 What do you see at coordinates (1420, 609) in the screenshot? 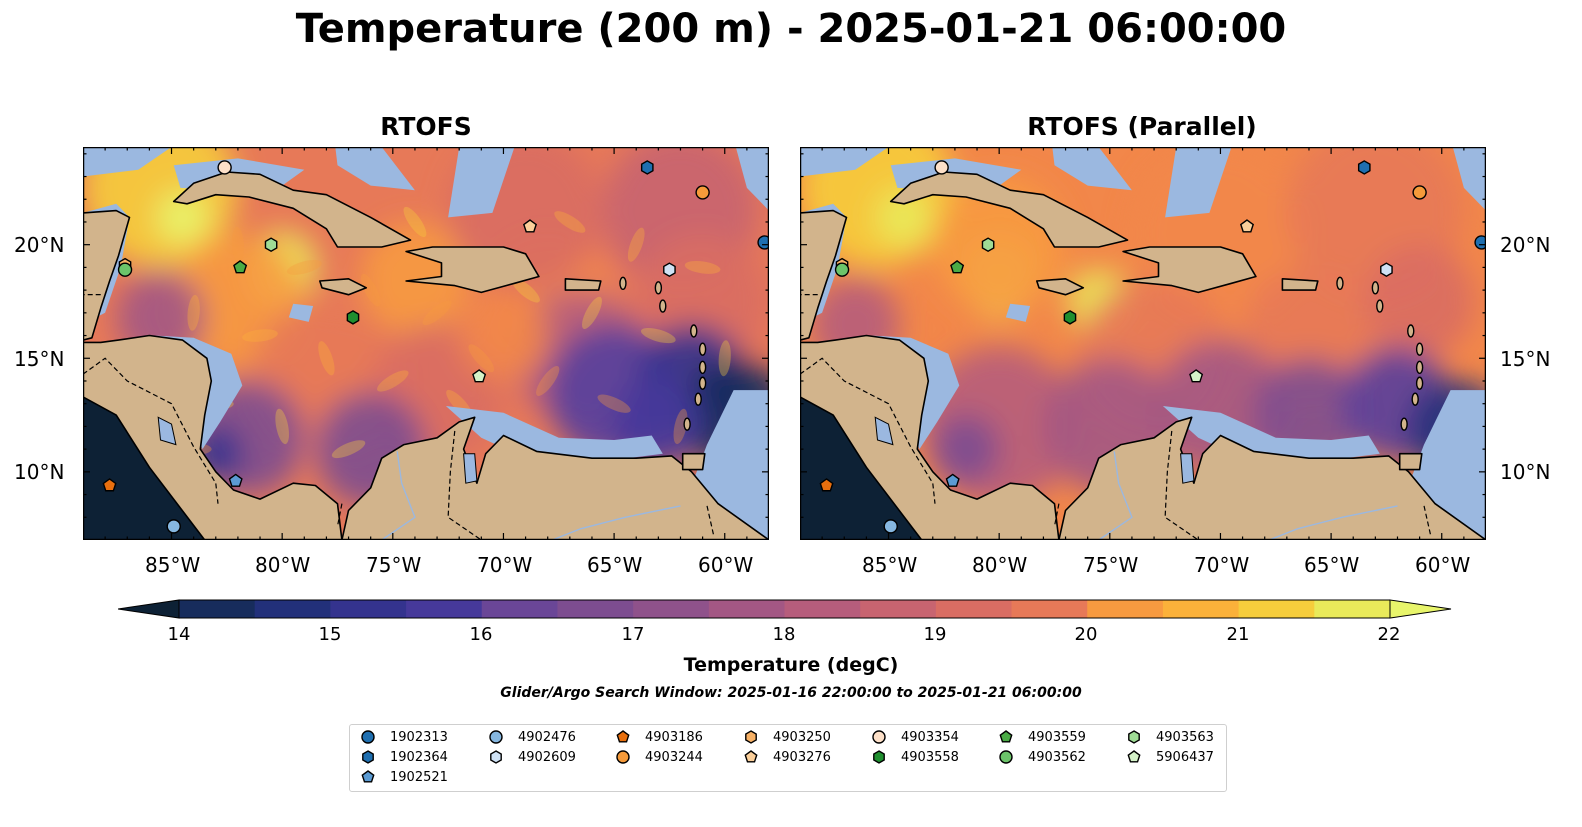
I see `colorbar-extend-max` at bounding box center [1420, 609].